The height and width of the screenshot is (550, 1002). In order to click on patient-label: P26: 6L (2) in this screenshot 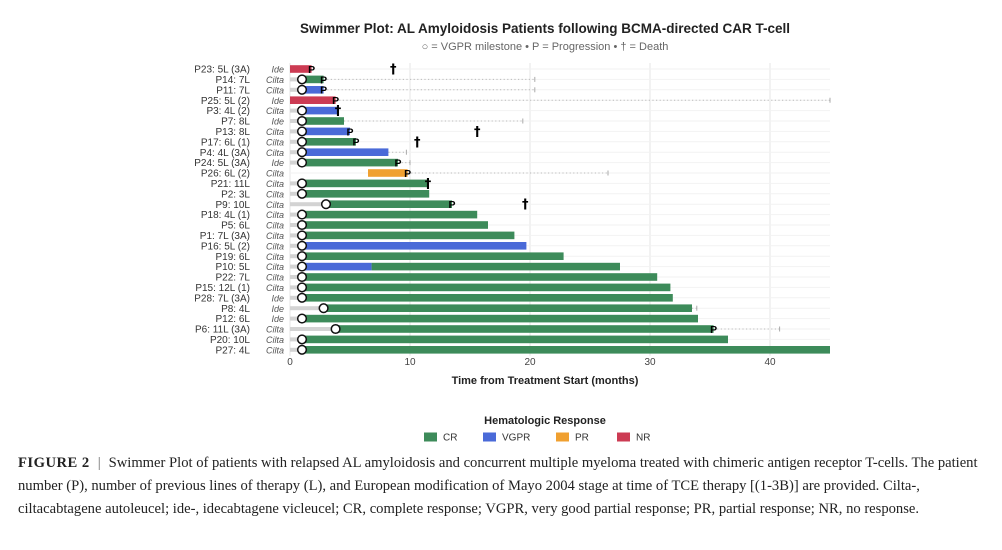, I will do `click(225, 174)`.